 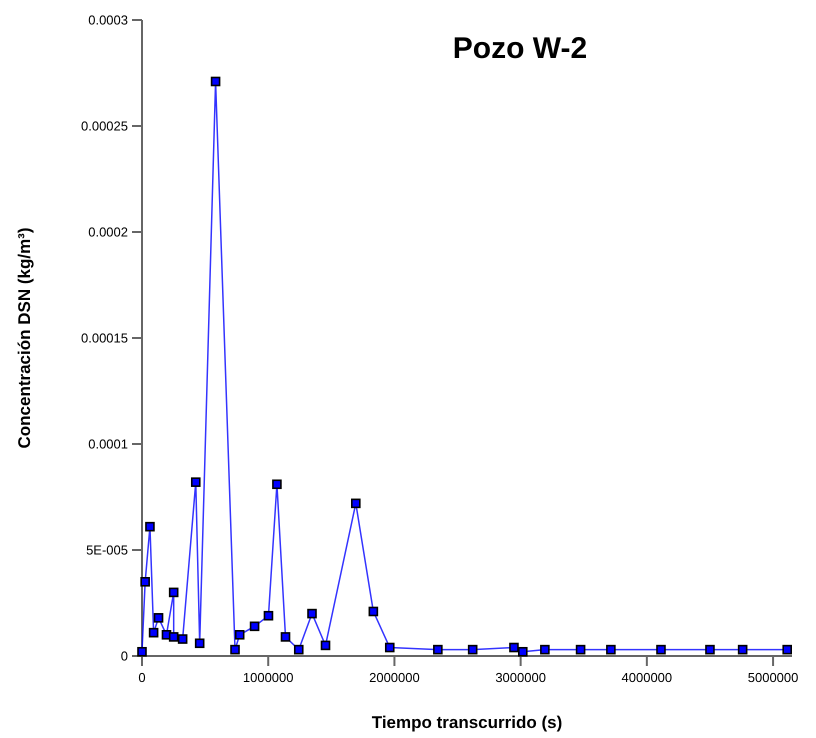 I want to click on y-tick-label: 0, so click(x=124, y=656).